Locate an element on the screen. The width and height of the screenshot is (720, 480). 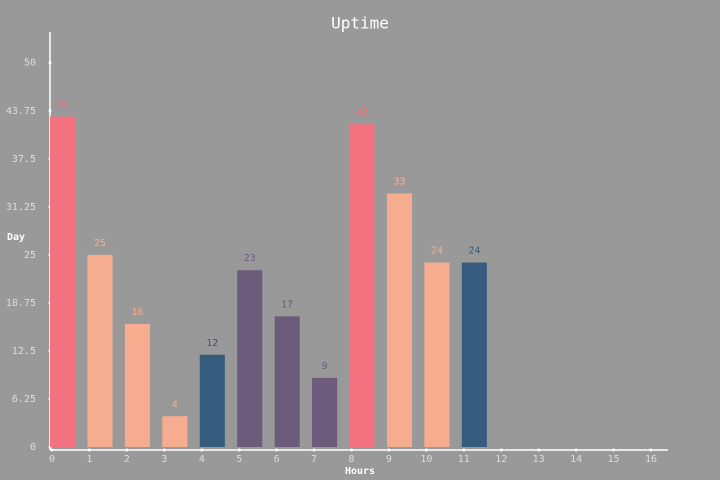
x-tick-label: 9 is located at coordinates (389, 459).